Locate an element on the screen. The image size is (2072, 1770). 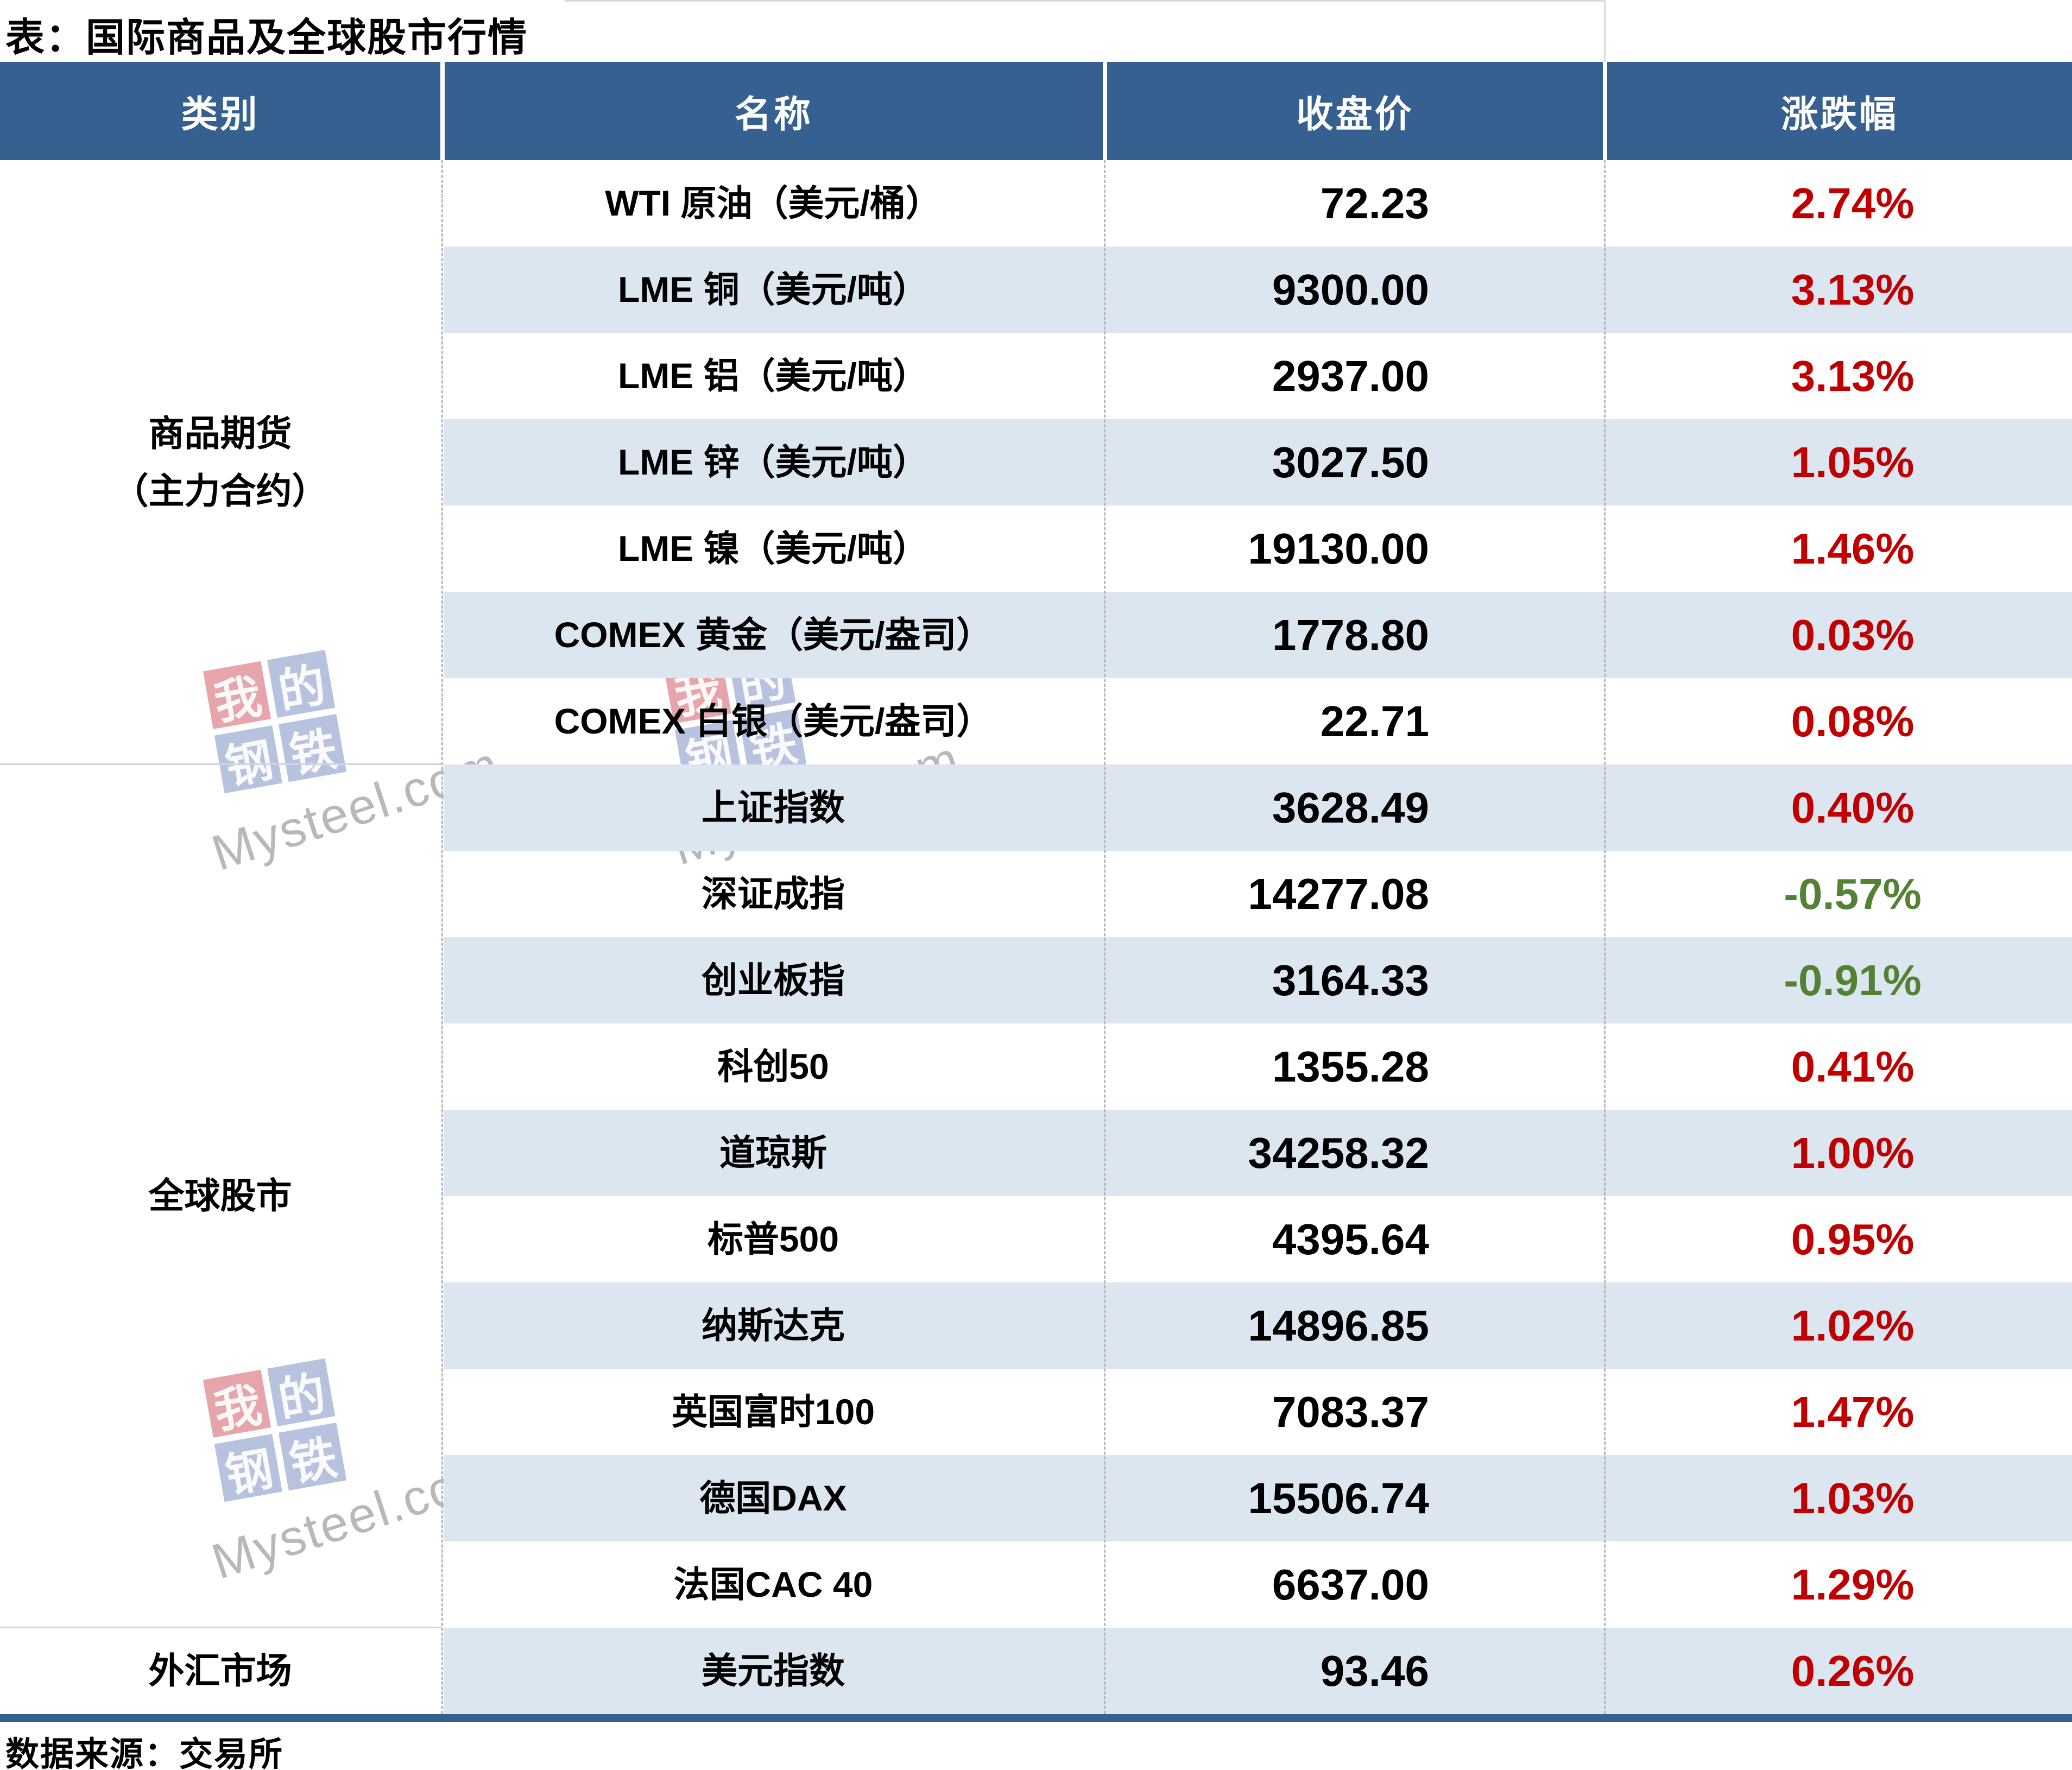
table-row: LME 铝（美元/吨） 2937.00 3.13% is located at coordinates (1258, 376).